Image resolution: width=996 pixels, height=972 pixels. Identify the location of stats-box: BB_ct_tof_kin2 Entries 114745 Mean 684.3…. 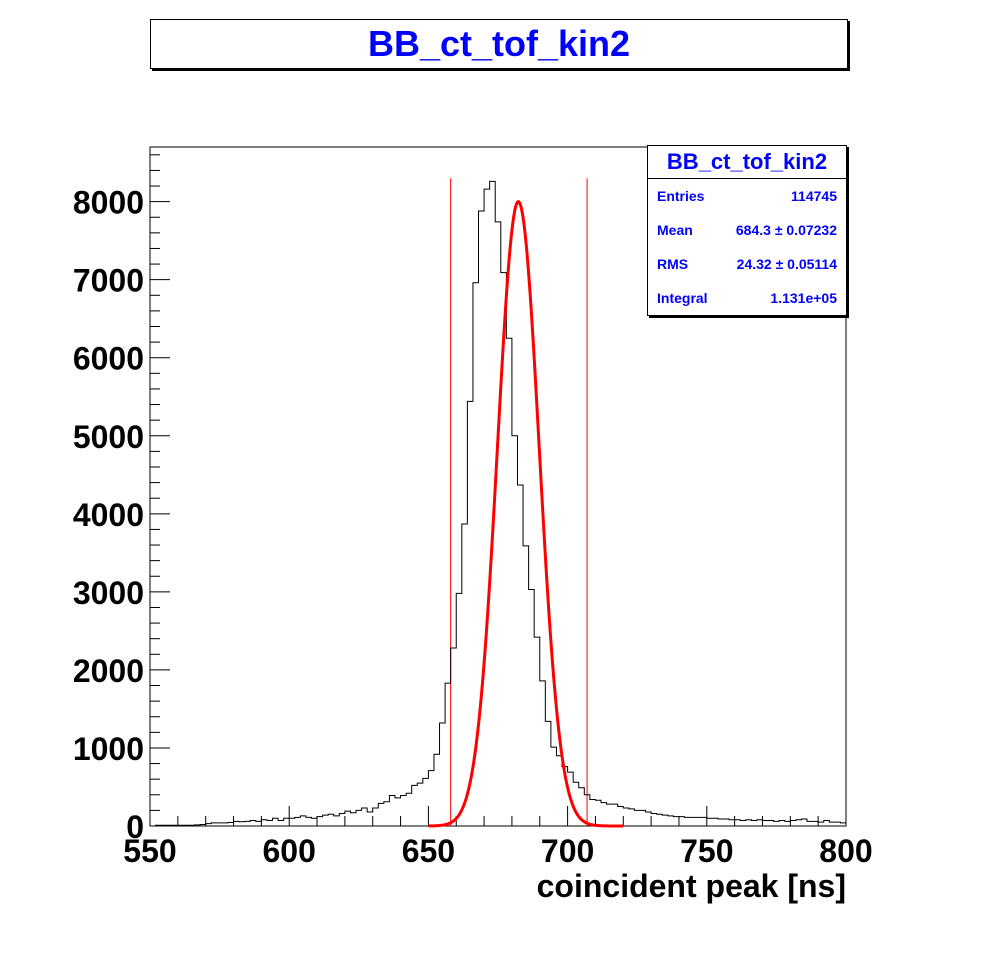
(747, 230).